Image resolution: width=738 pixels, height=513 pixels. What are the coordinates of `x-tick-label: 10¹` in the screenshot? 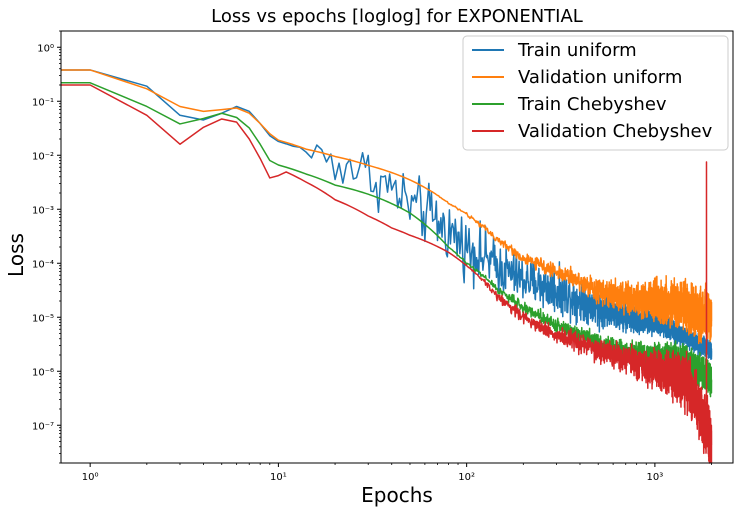 It's located at (278, 477).